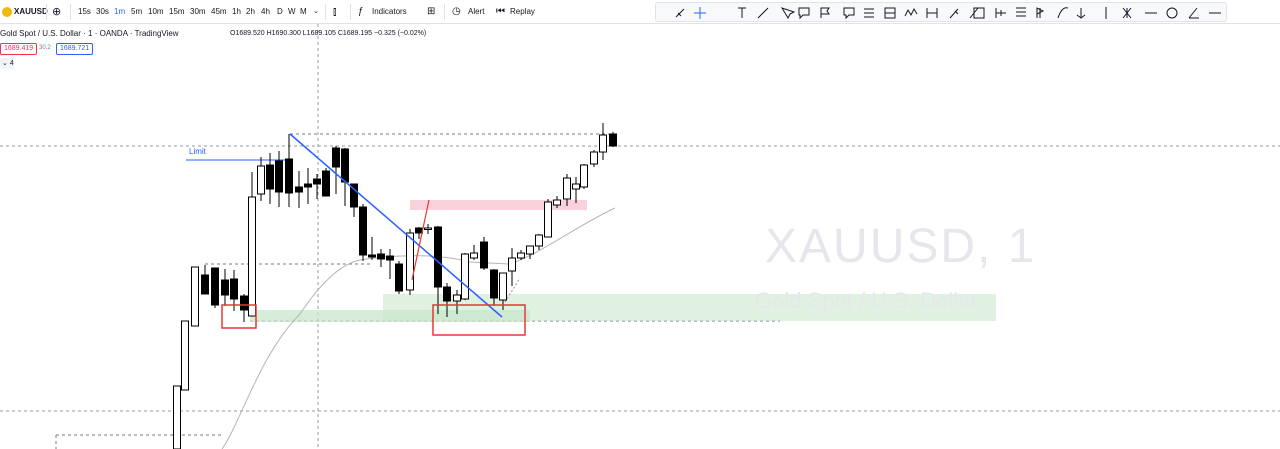  I want to click on arrow-icon, so click(788, 13).